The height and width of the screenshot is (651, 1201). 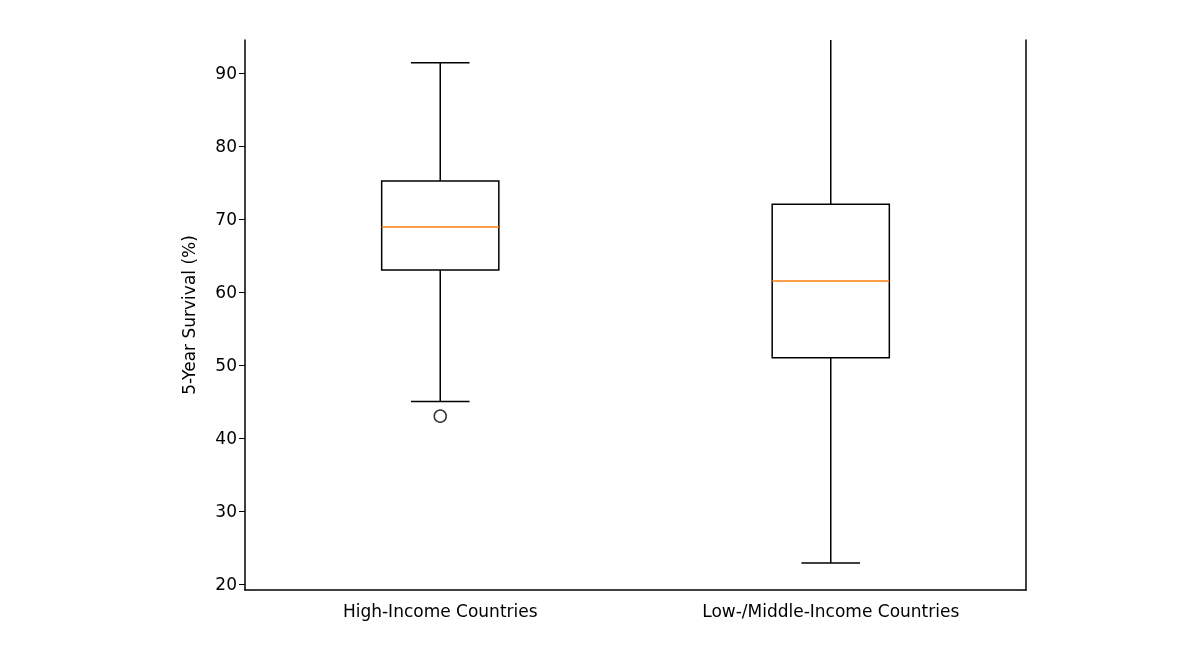 What do you see at coordinates (188, 315) in the screenshot?
I see `y-axis-title: 5-Year Survival (%)` at bounding box center [188, 315].